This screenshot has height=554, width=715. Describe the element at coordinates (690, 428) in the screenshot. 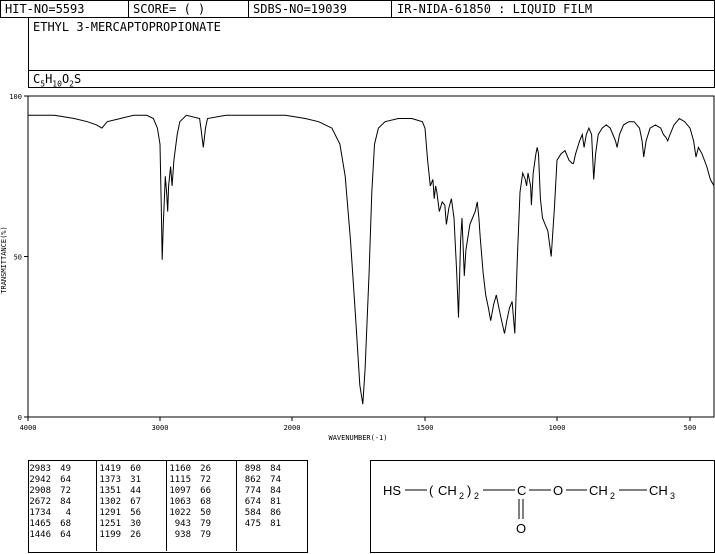

I see `x-tick-label: 500` at that location.